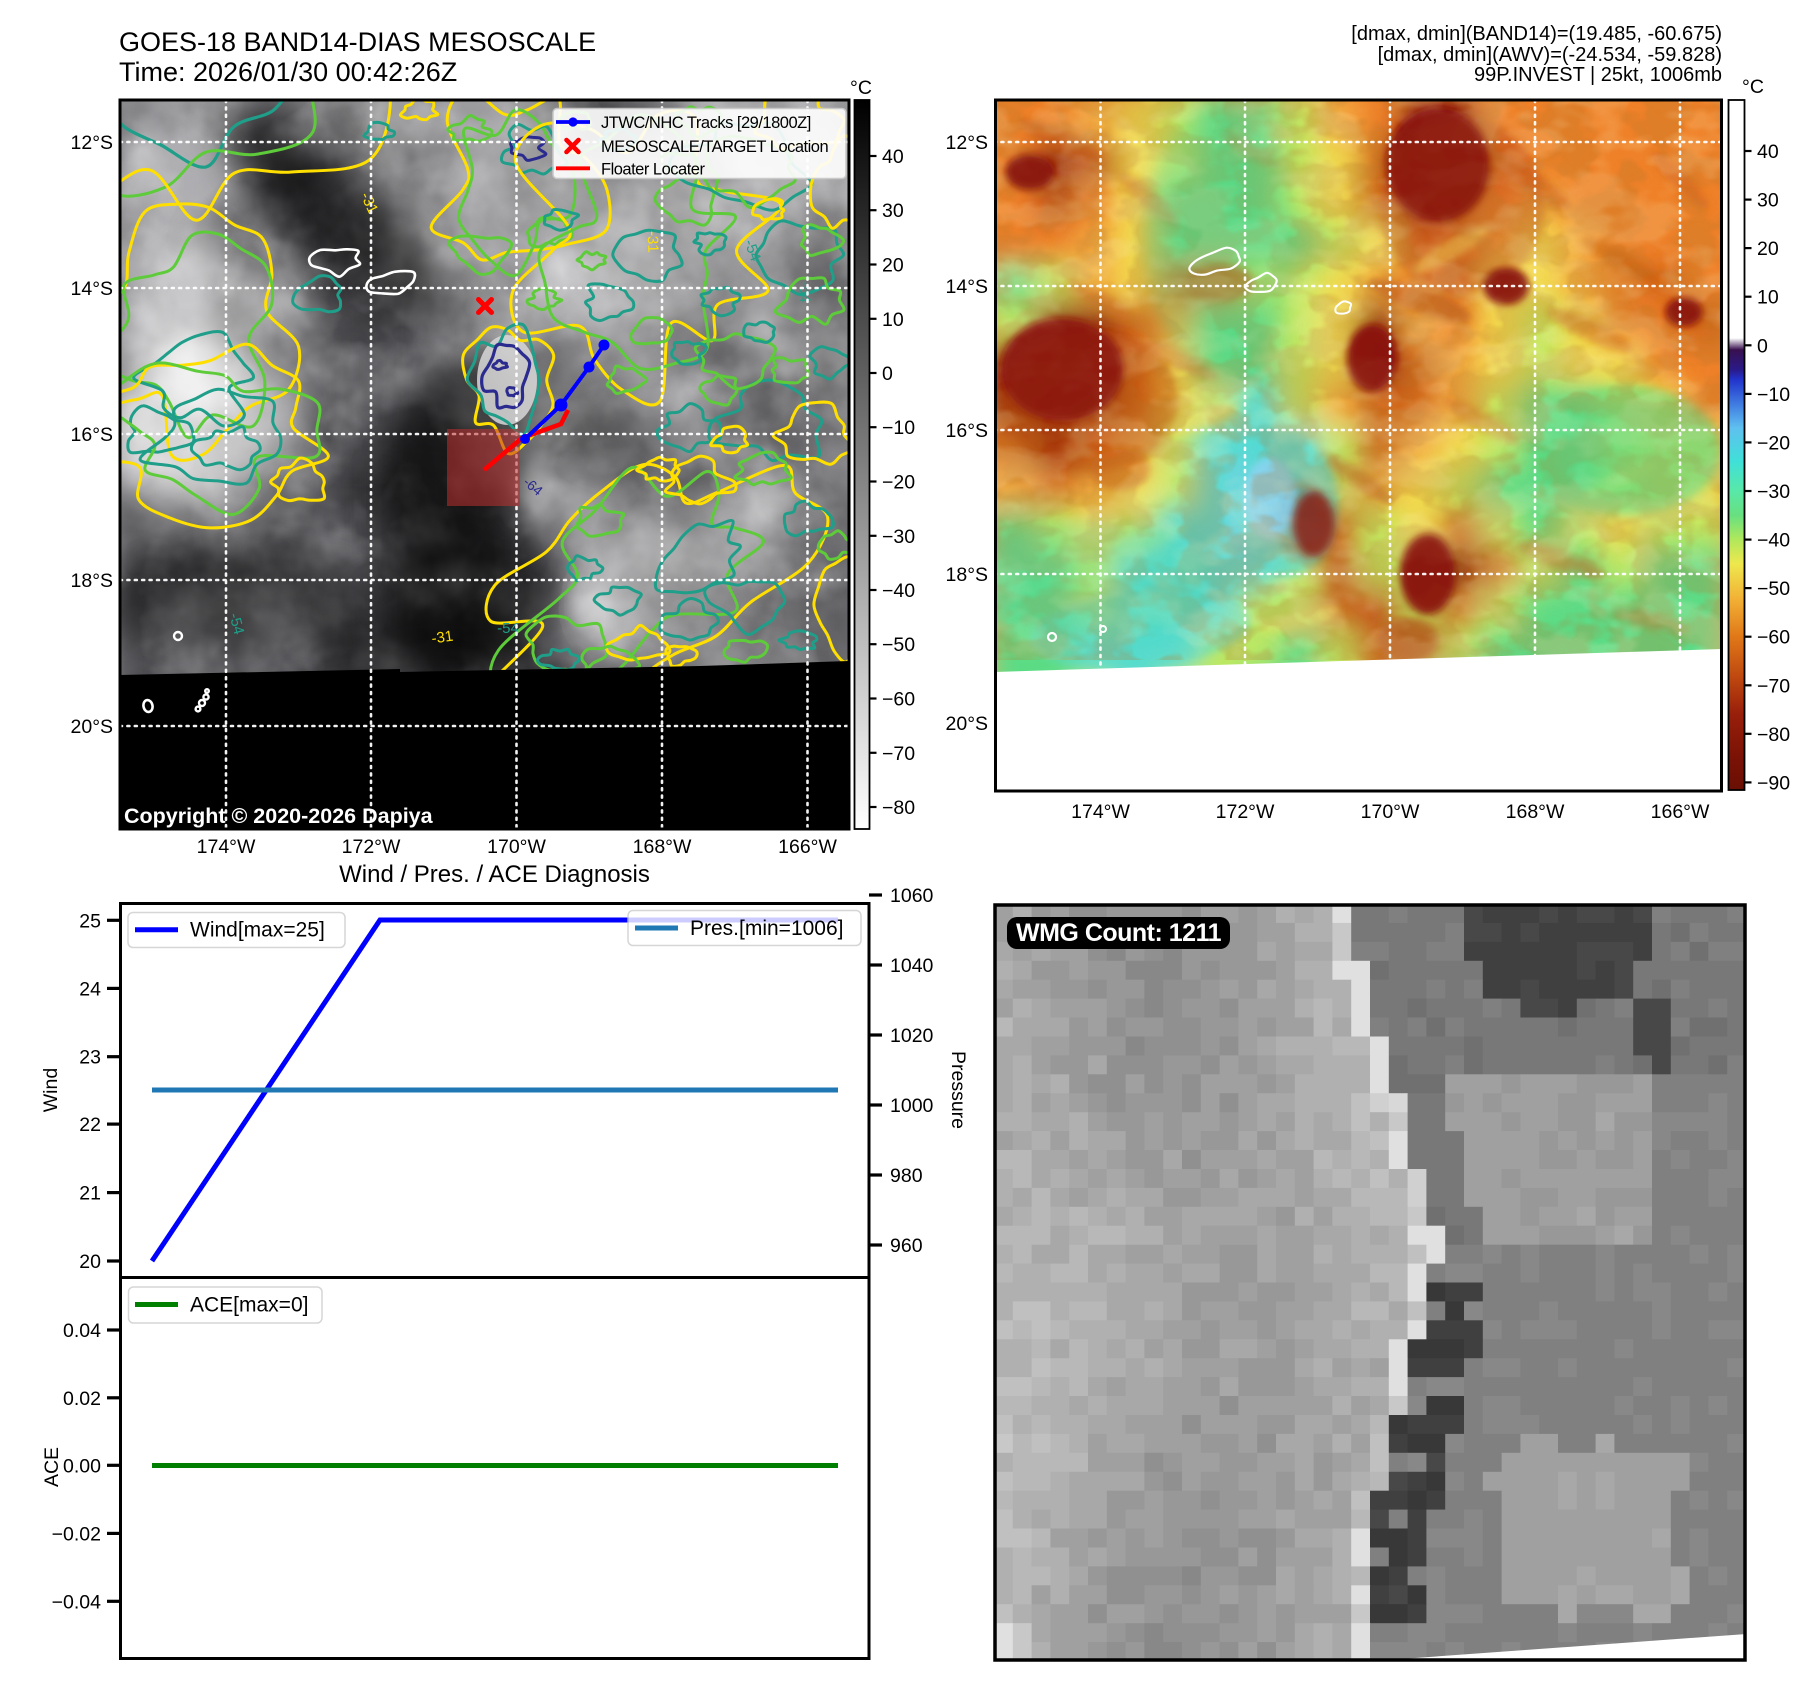 Image resolution: width=1813 pixels, height=1690 pixels. What do you see at coordinates (82, 1466) in the screenshot?
I see `svg-text: 0.00` at bounding box center [82, 1466].